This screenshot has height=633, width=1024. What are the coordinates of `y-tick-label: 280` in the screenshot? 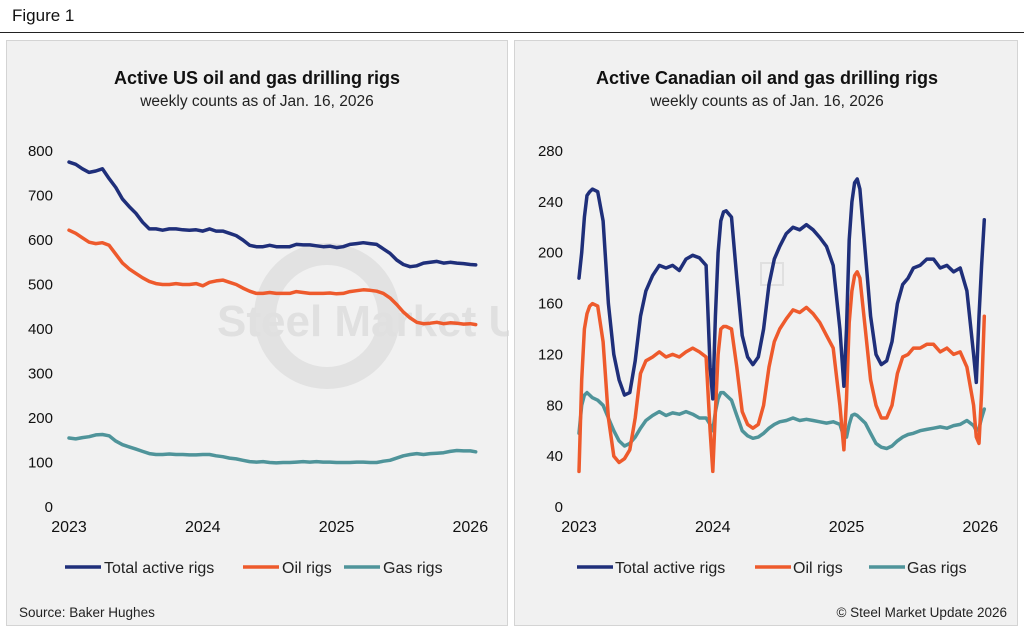 It's located at (550, 151).